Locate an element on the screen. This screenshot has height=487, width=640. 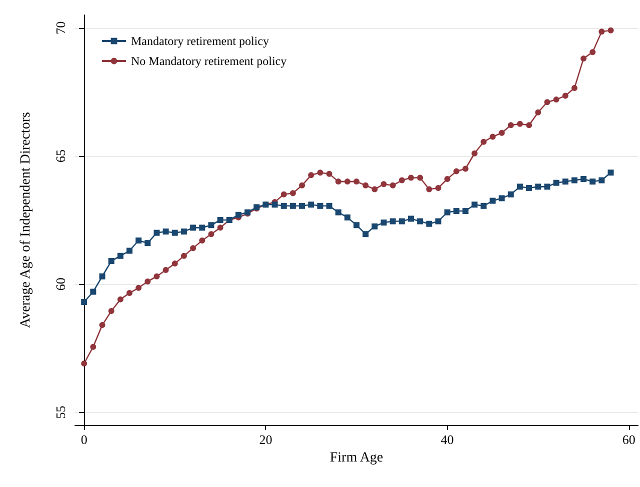
x-tick-label: 0 is located at coordinates (84, 439).